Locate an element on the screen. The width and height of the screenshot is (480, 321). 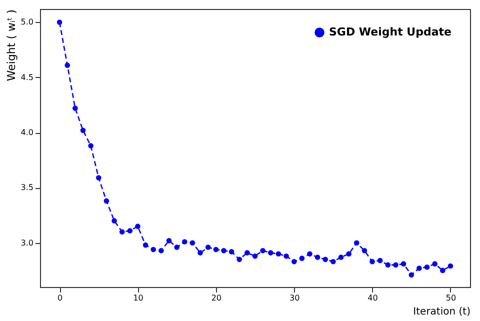
x-tick-label: 40 is located at coordinates (373, 298).